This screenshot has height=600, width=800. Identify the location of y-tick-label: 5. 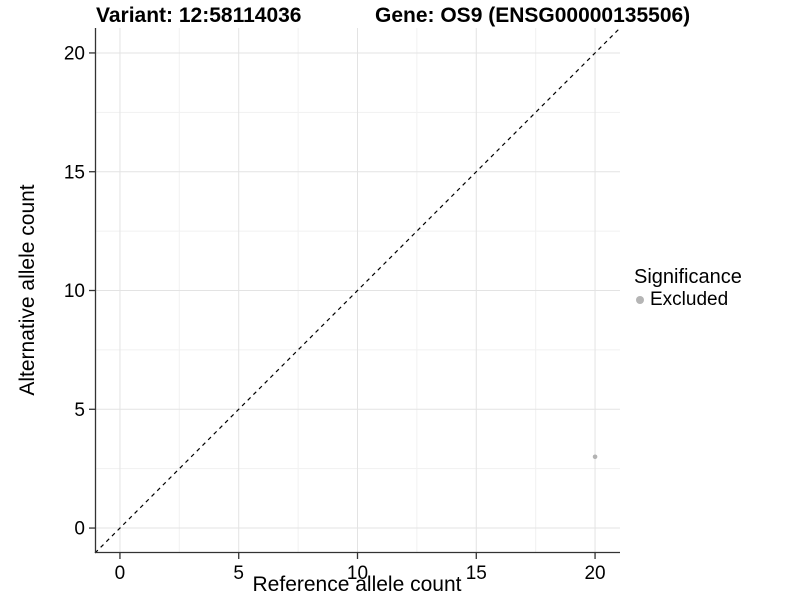
(79, 410).